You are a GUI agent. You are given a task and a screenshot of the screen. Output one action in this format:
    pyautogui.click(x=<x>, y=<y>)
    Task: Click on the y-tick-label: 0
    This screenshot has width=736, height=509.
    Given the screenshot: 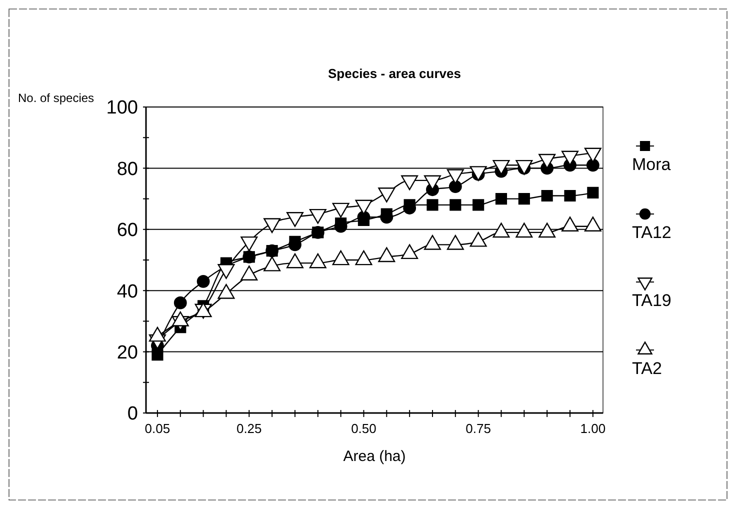 What is the action you would take?
    pyautogui.click(x=132, y=414)
    